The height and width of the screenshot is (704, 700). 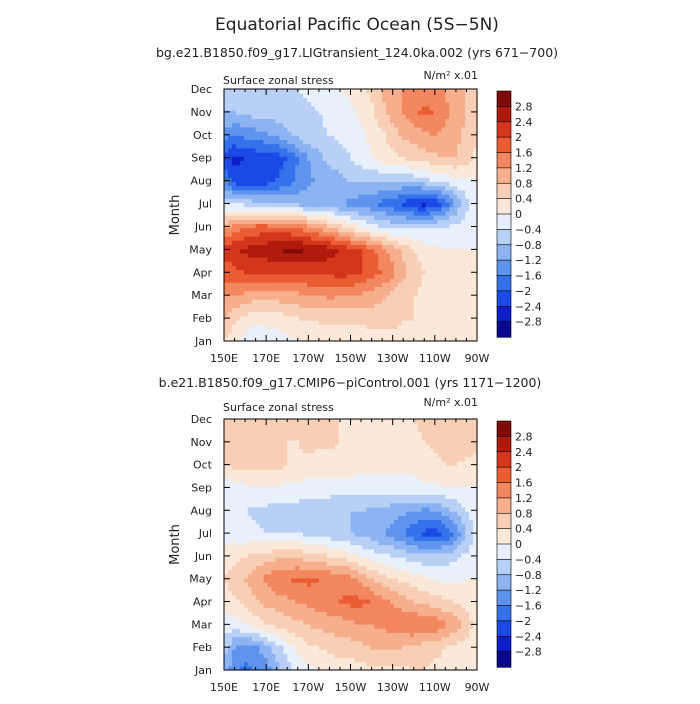 What do you see at coordinates (203, 226) in the screenshot?
I see `y-tick-label: Jun` at bounding box center [203, 226].